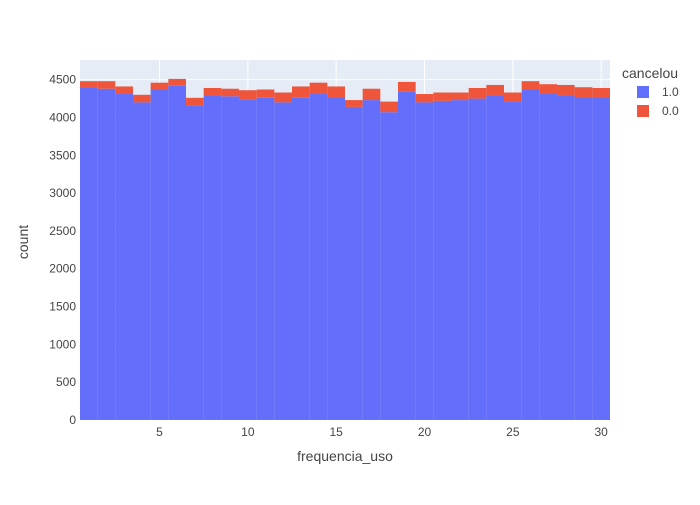 The height and width of the screenshot is (505, 700). What do you see at coordinates (248, 259) in the screenshot?
I see `bar-1.0-10` at bounding box center [248, 259].